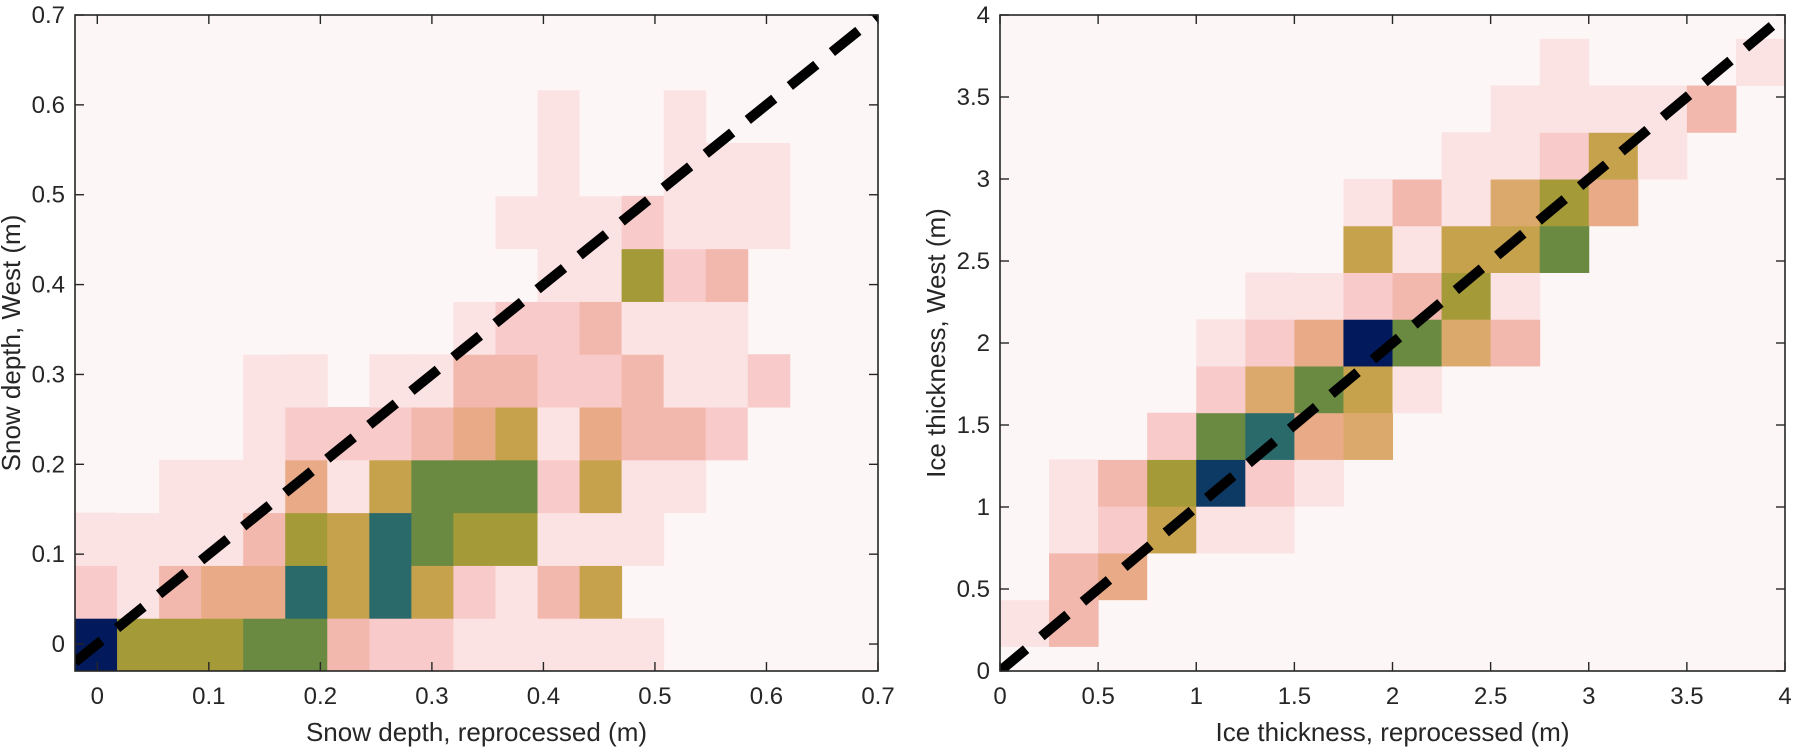 Image resolution: width=1800 pixels, height=755 pixels. I want to click on y-tick-label: 0.3, so click(48, 374).